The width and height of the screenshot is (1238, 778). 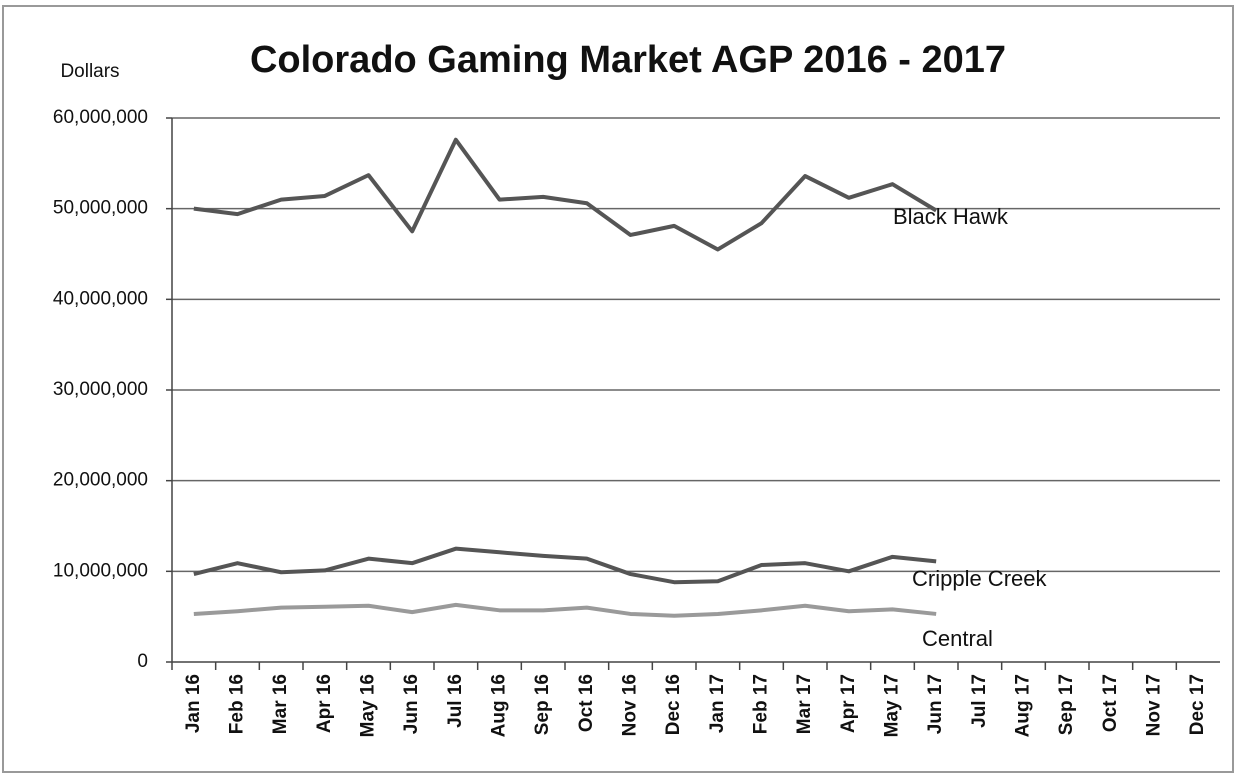 I want to click on x-tick-label: Feb 16, so click(x=237, y=704).